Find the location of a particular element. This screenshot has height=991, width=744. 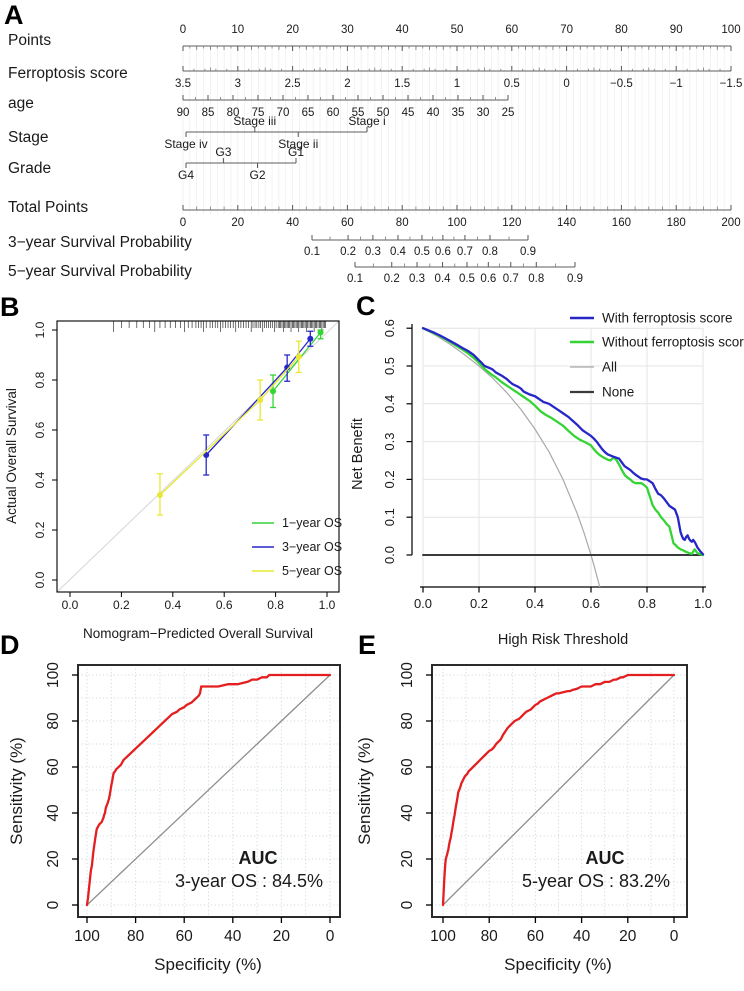

svg-text:Nomogram−Predicted Overall Sur: Nomogram−Predicted Overall Survival is located at coordinates (198, 633).